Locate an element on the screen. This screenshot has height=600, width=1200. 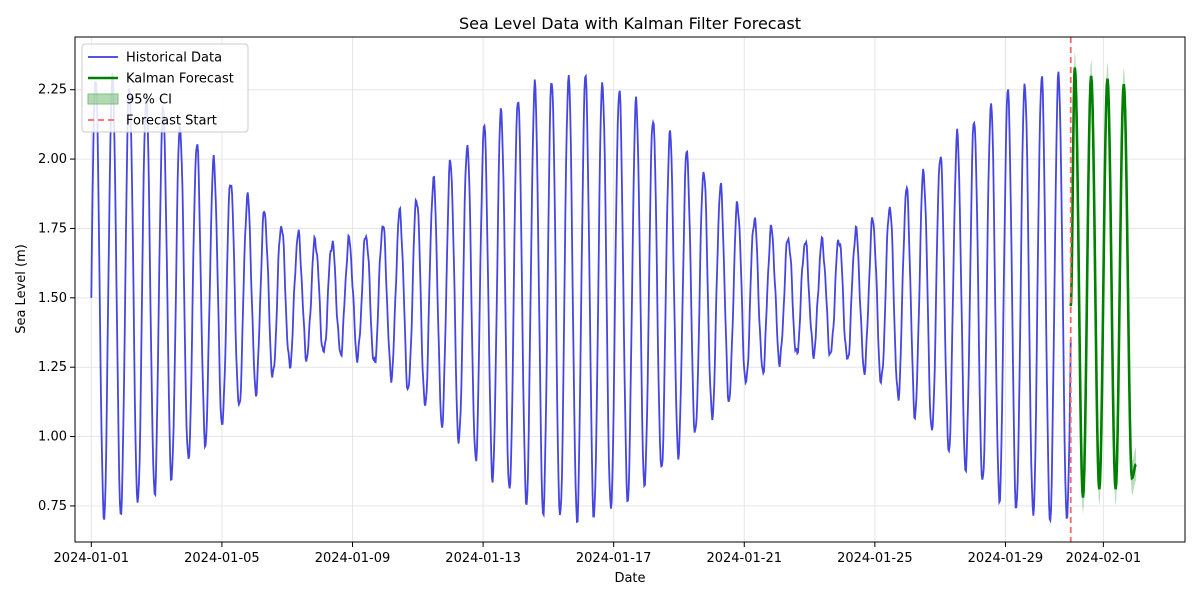
y-axis-title: Sea Level (m) is located at coordinates (21, 289).